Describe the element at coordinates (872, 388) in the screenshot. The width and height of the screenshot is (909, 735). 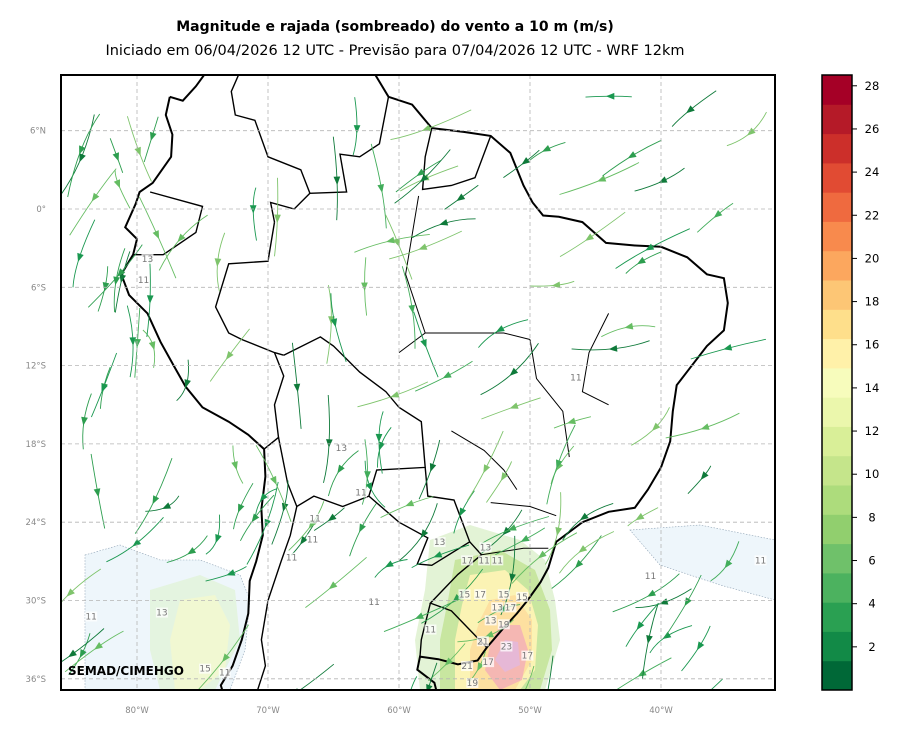
I see `colorbar-tick-label: 14` at that location.